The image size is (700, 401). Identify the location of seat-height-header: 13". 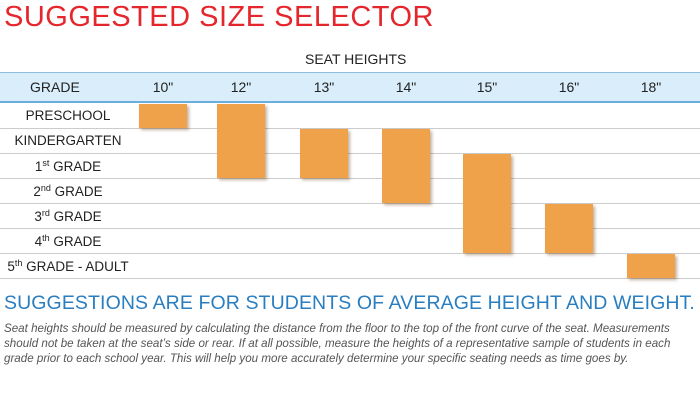
(324, 87).